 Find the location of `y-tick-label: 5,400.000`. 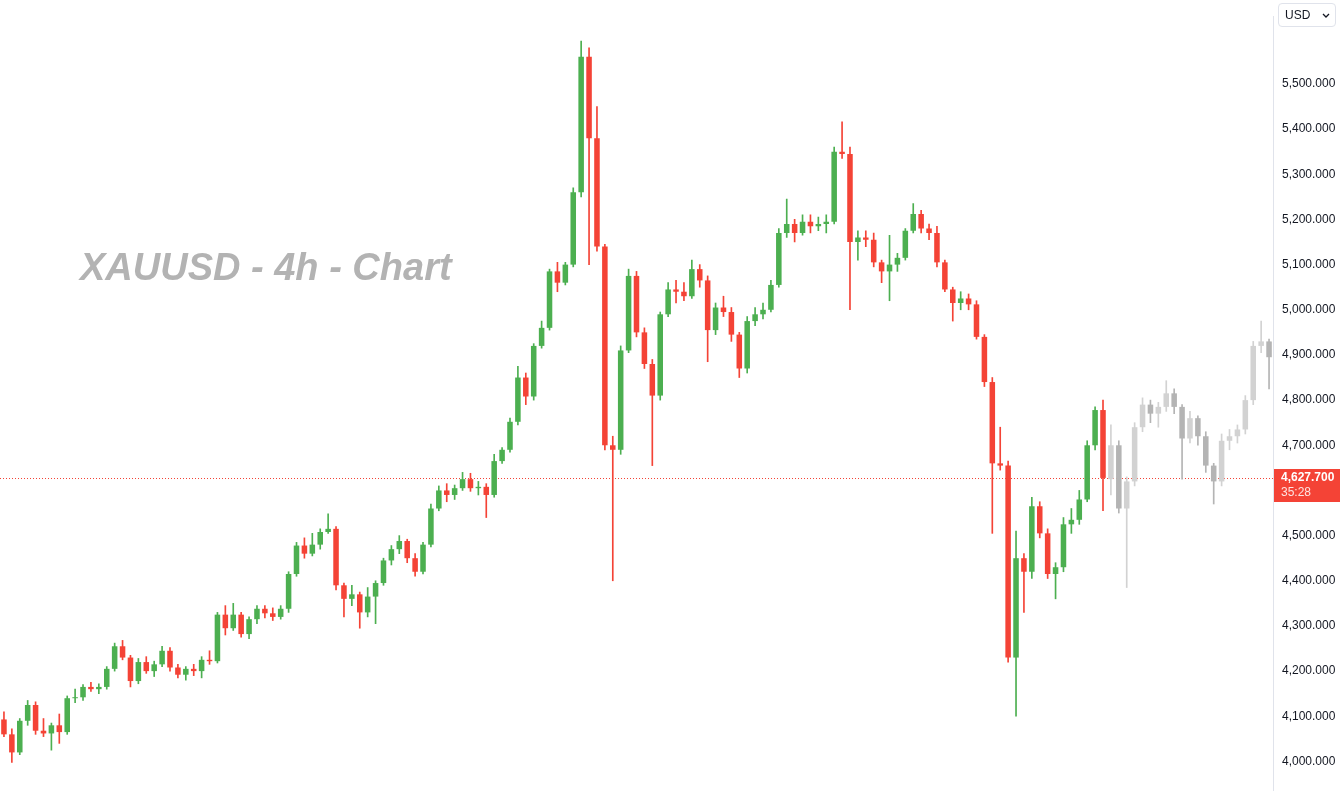

y-tick-label: 5,400.000 is located at coordinates (1309, 128).